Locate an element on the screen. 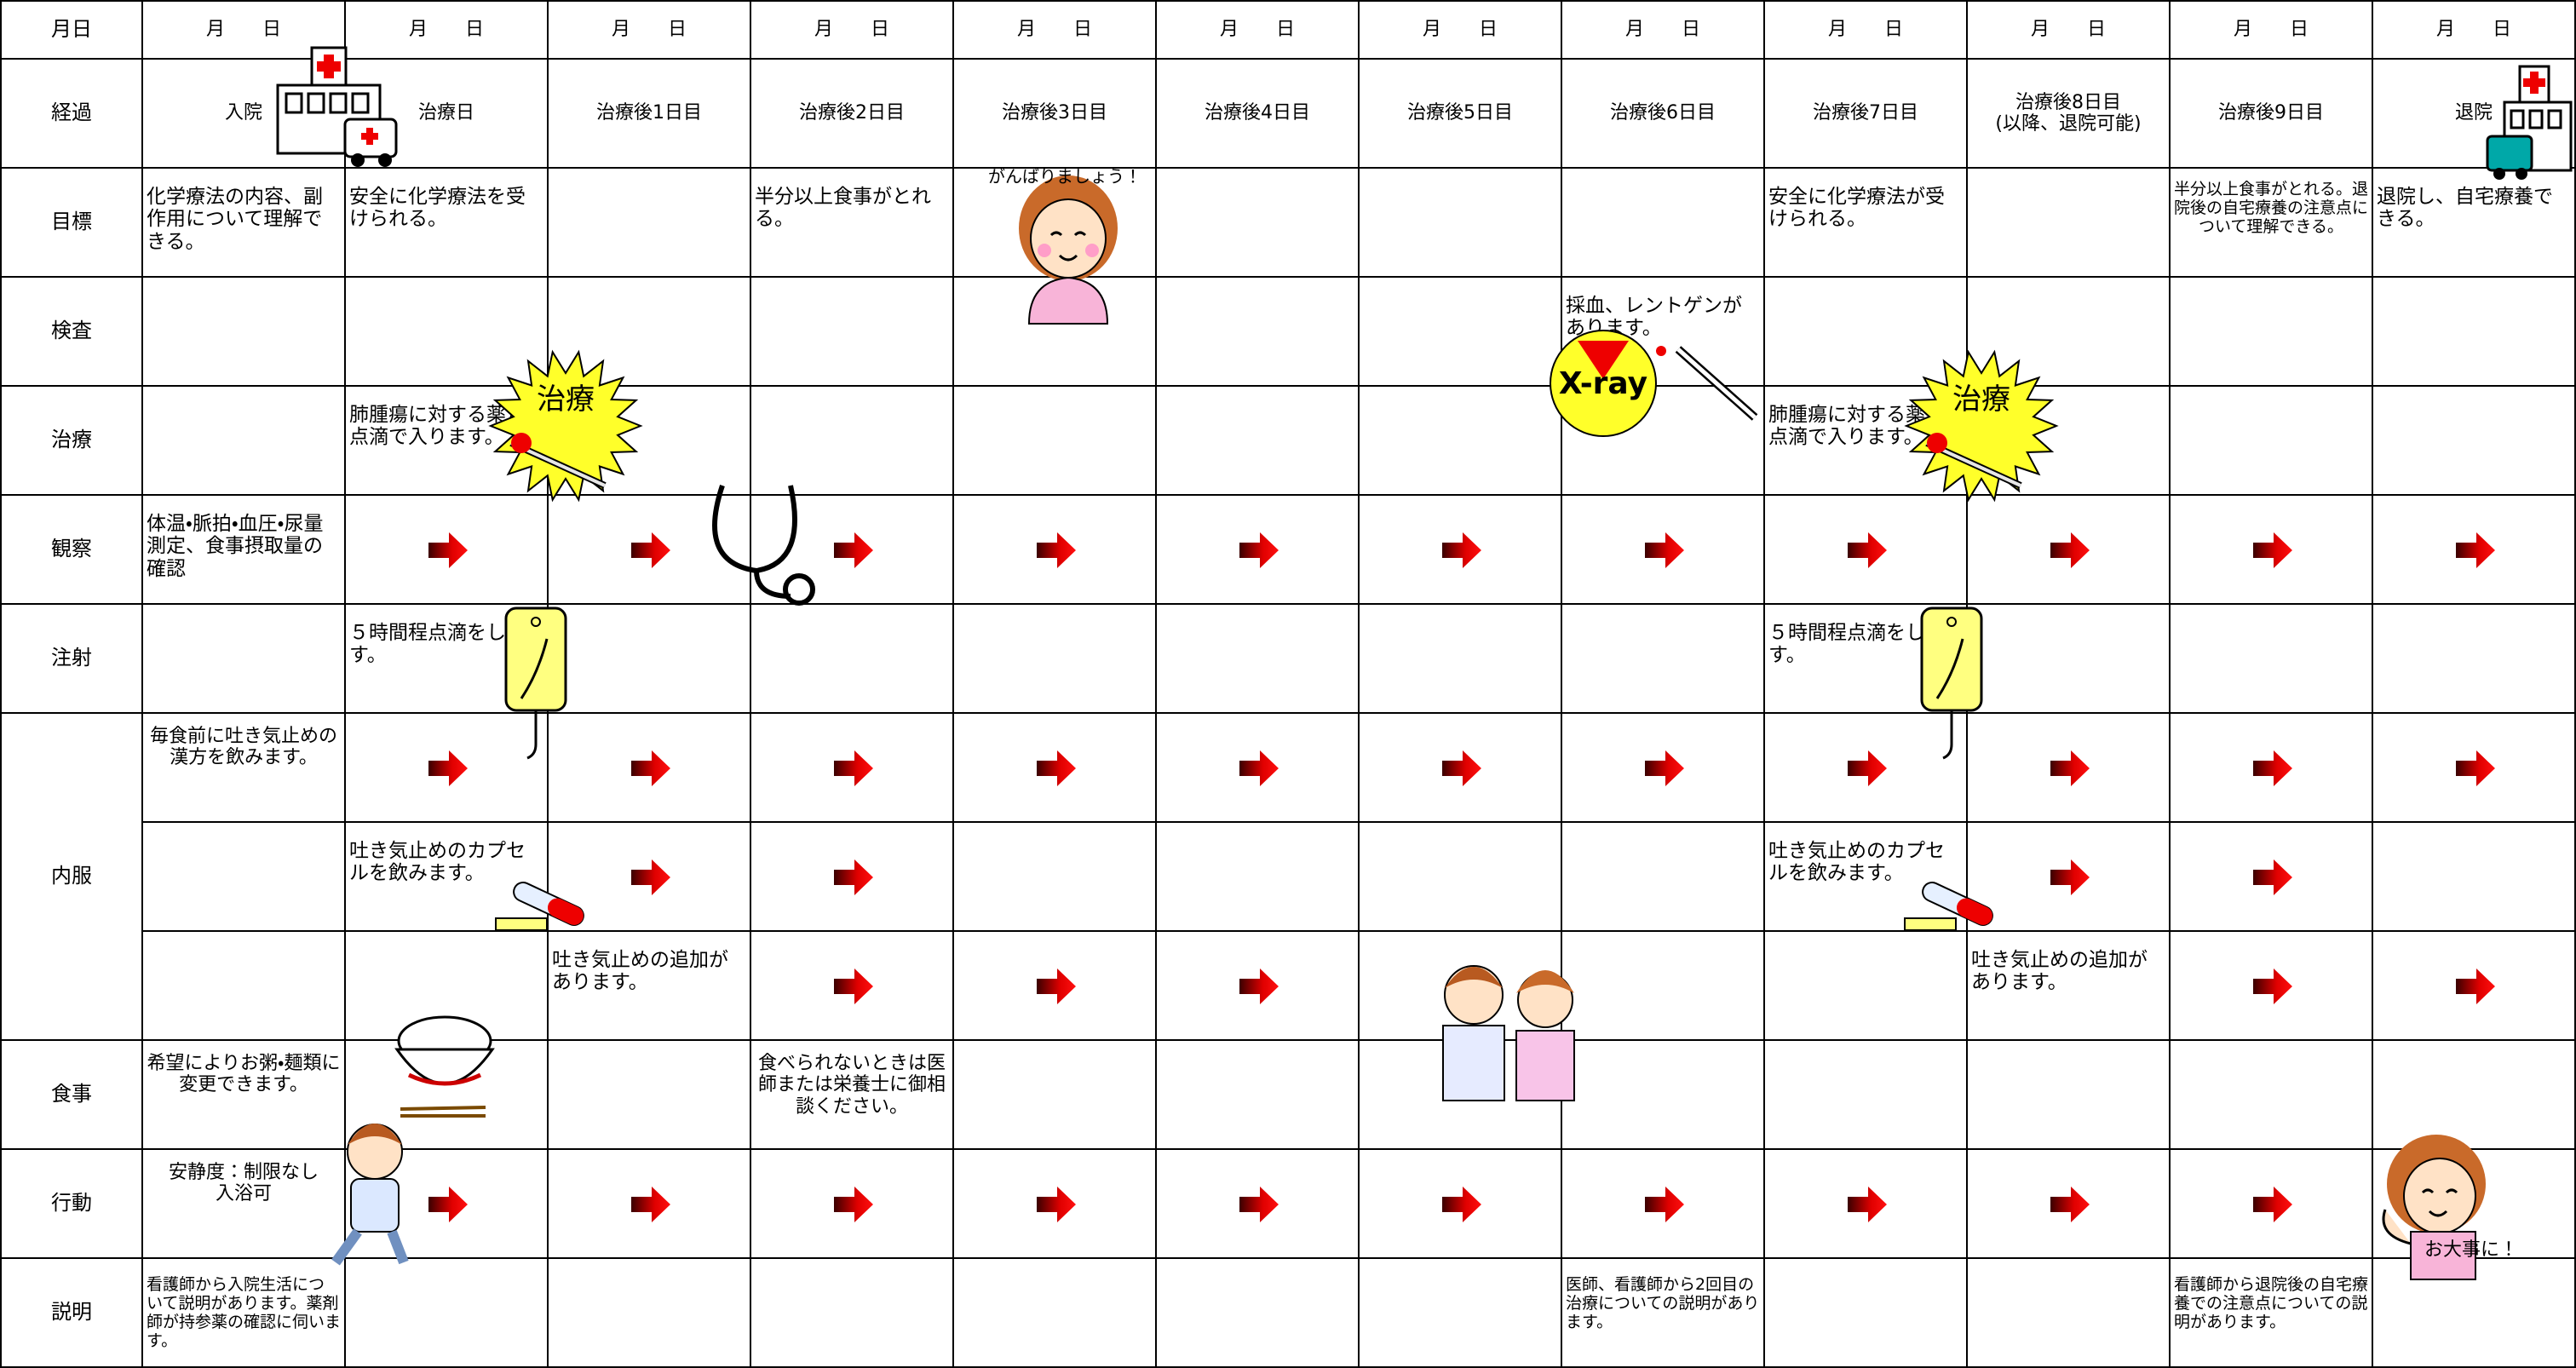  plan-cell: 吐き気止めのカプセルを飲みます。 is located at coordinates (447, 877).